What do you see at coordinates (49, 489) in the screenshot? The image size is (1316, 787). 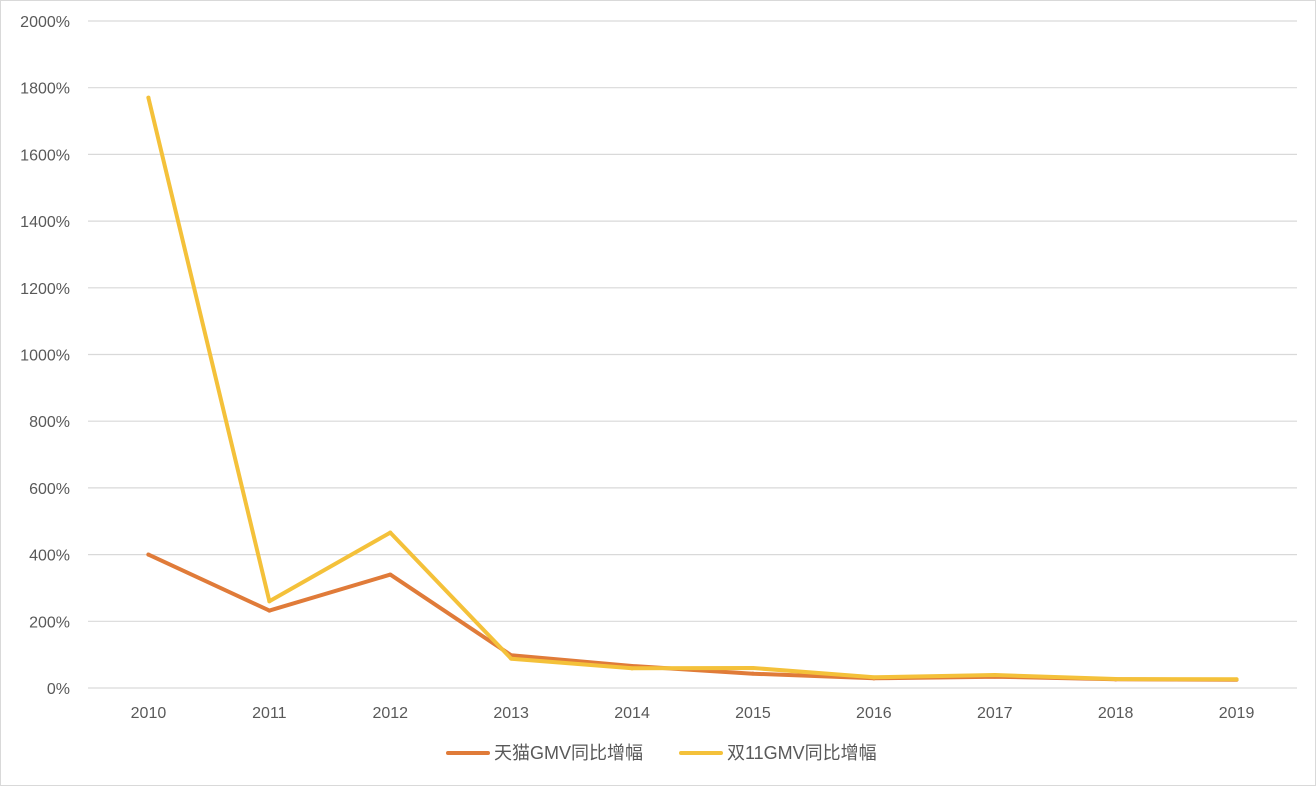 I see `y-tick-label: 600%` at bounding box center [49, 489].